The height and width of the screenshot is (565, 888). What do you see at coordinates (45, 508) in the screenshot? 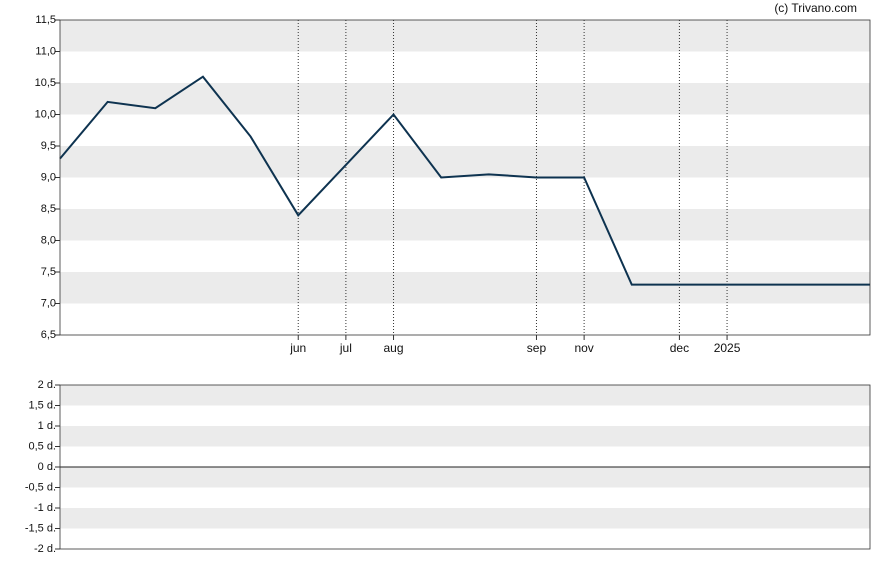
I see `y-tick-label: -1 d.` at bounding box center [45, 508].